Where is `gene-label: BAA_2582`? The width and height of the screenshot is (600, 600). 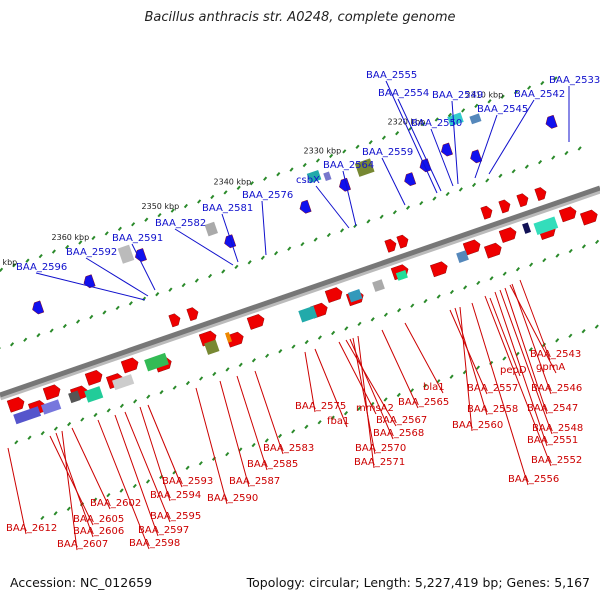
gene-label: BAA_2582 is located at coordinates (180, 223).